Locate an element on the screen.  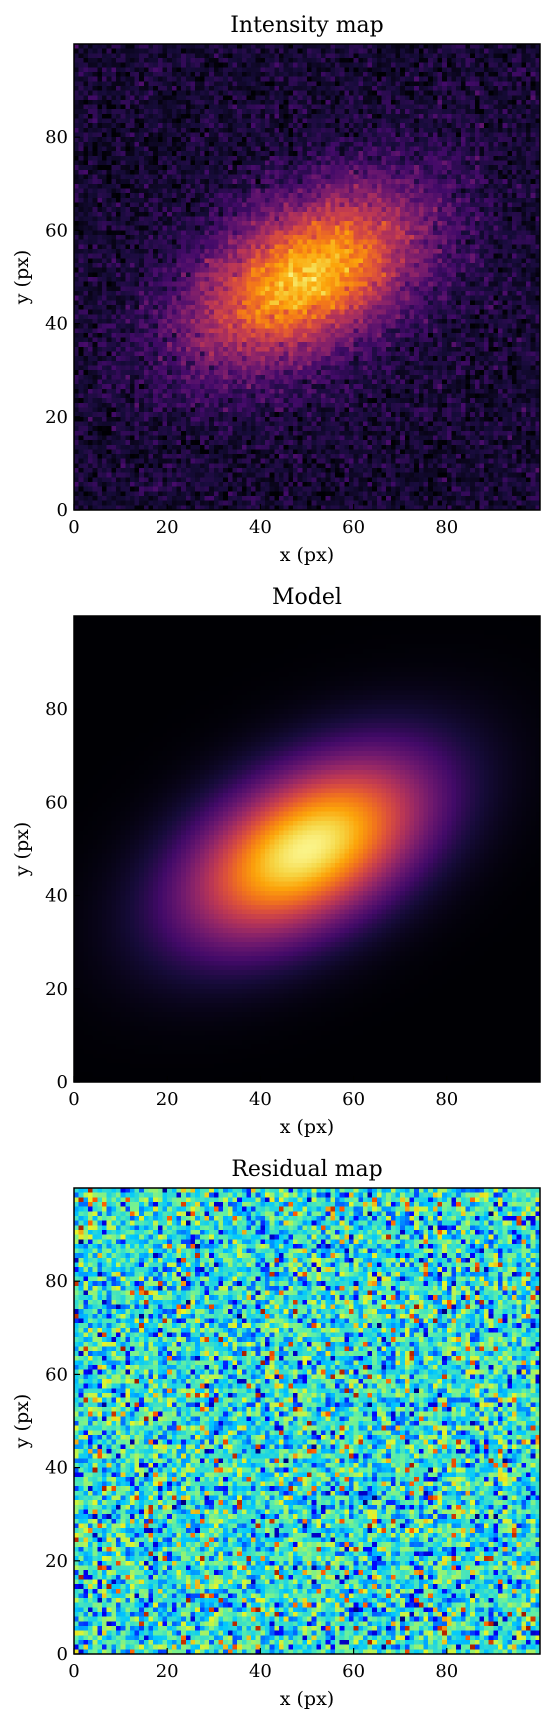
panel-title: Intensity map is located at coordinates (307, 25).